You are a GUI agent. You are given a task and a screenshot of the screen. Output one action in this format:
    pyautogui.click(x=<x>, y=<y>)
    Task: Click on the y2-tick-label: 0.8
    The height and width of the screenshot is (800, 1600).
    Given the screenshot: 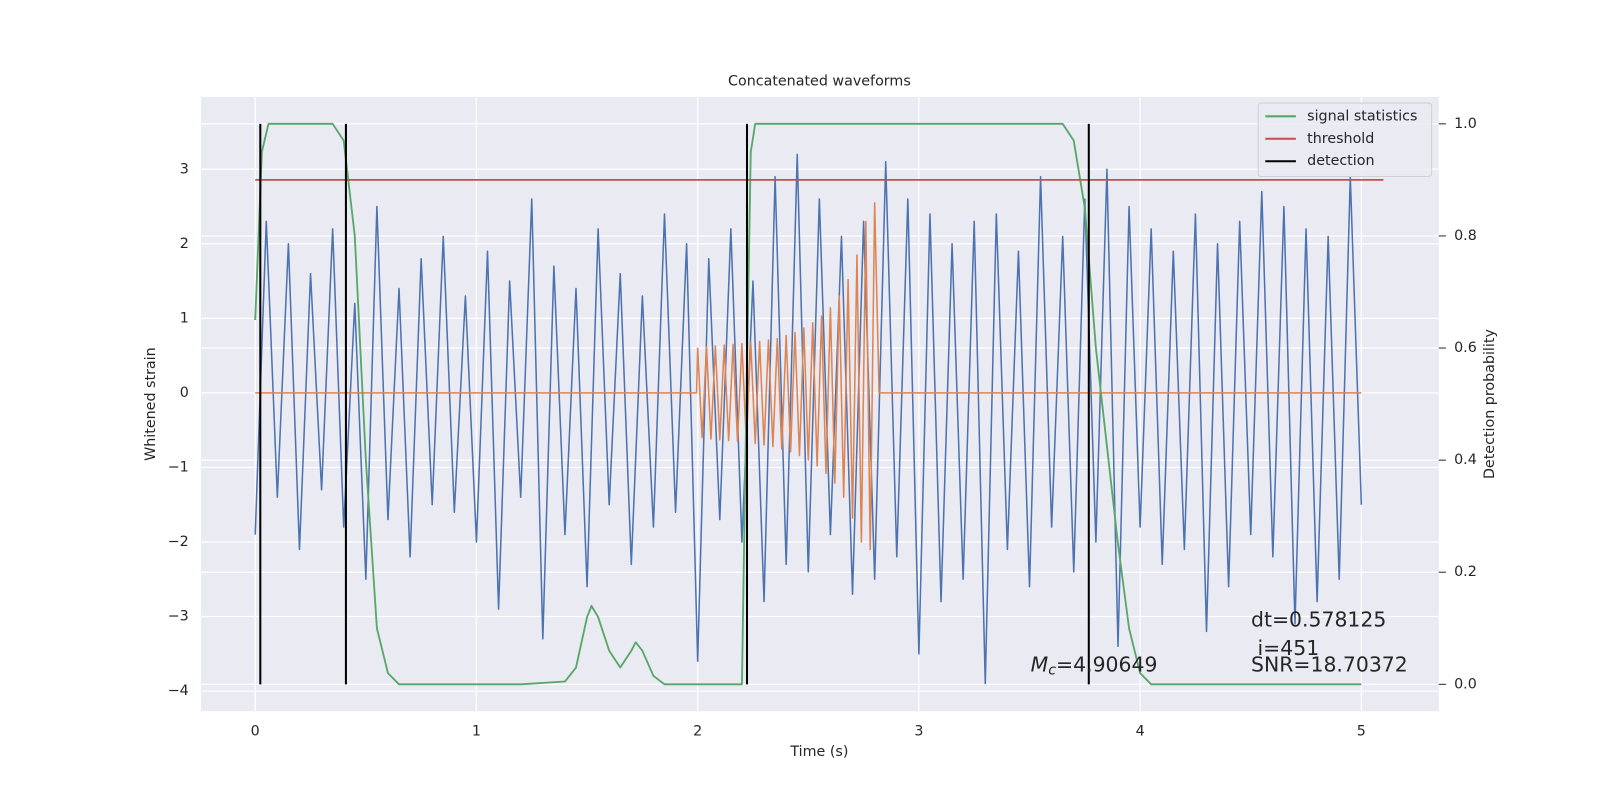 What is the action you would take?
    pyautogui.click(x=1465, y=236)
    